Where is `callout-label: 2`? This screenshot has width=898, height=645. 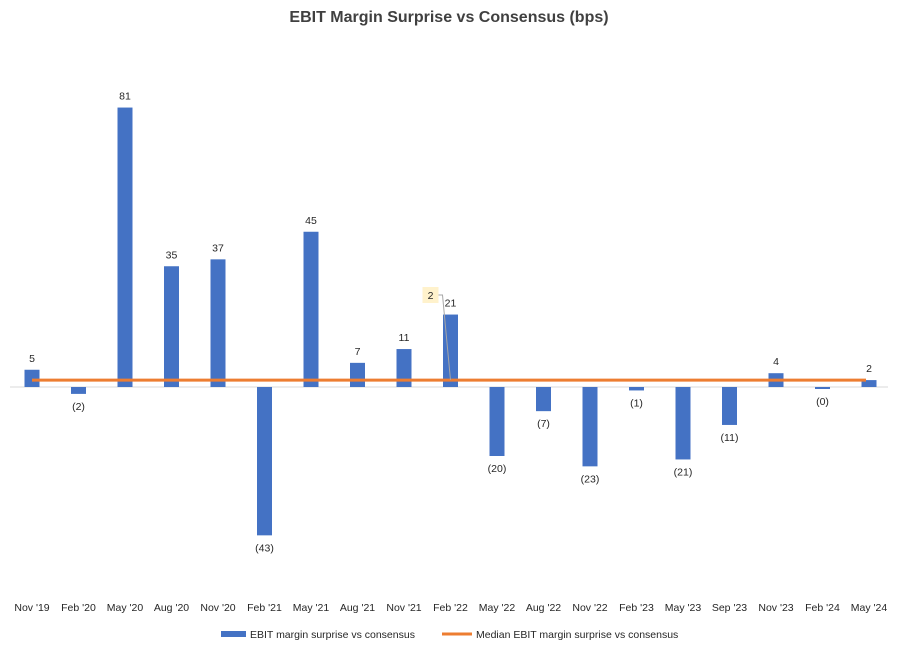 callout-label: 2 is located at coordinates (431, 296).